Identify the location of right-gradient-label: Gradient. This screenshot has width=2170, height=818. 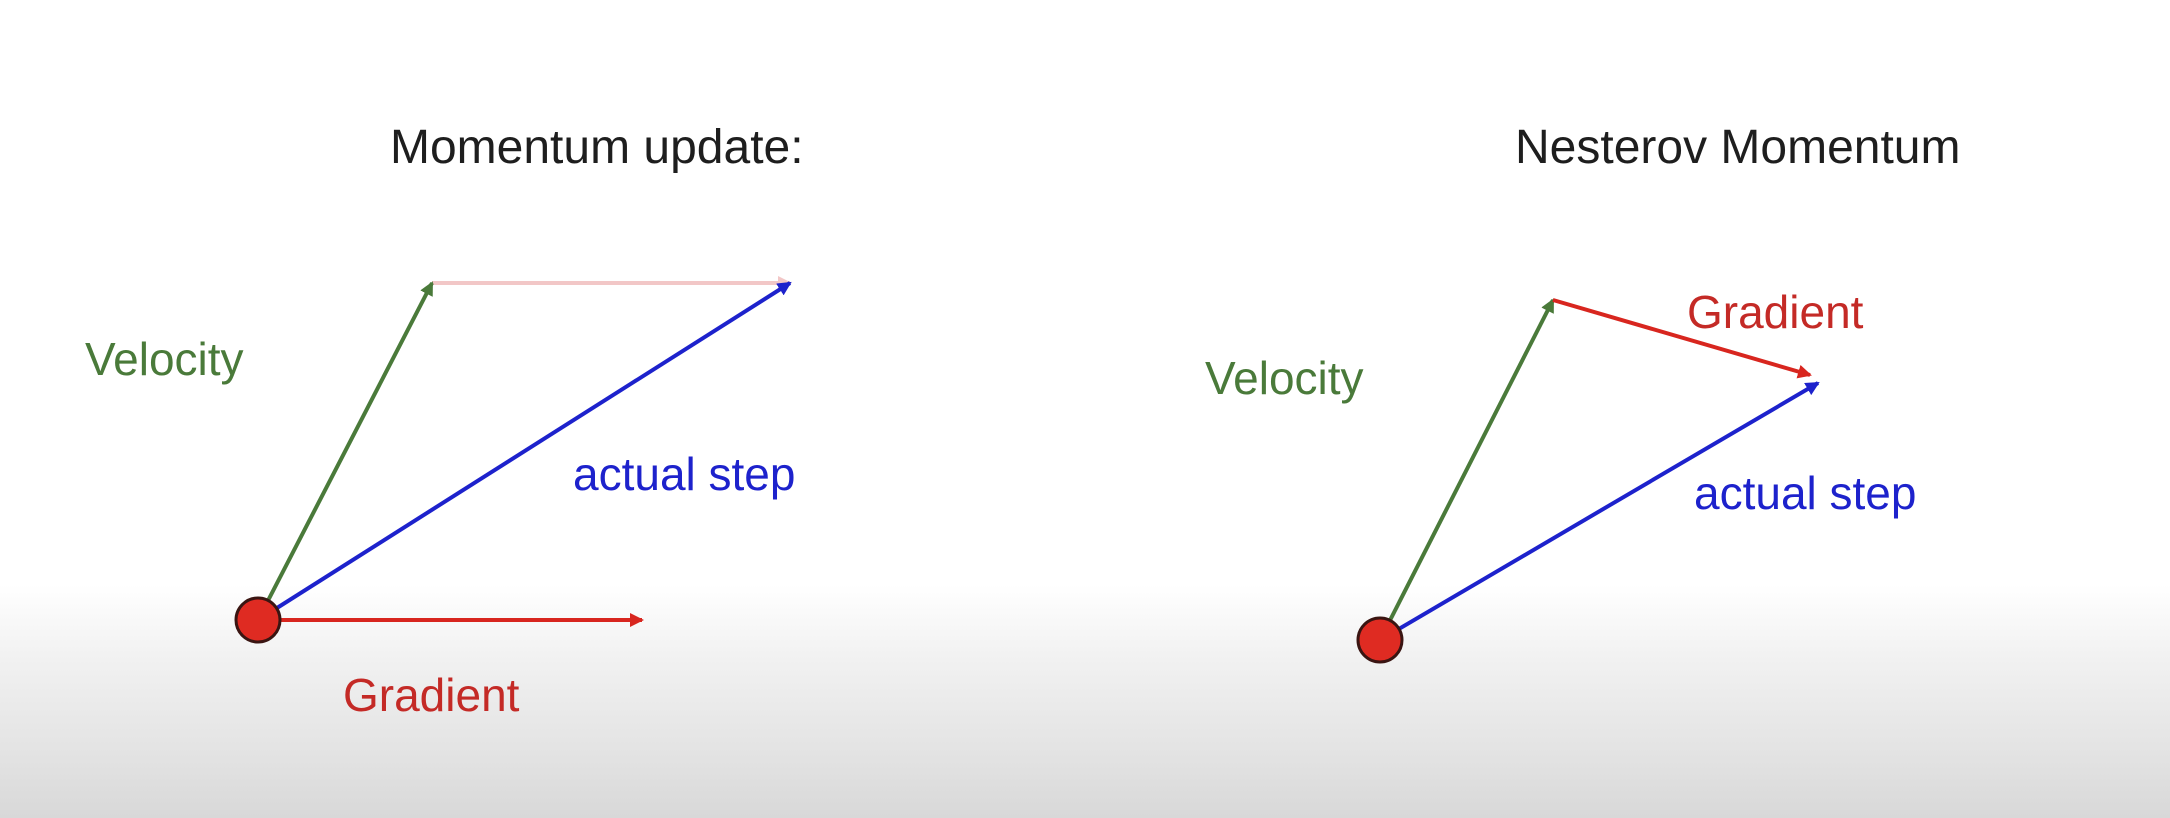
(1775, 312).